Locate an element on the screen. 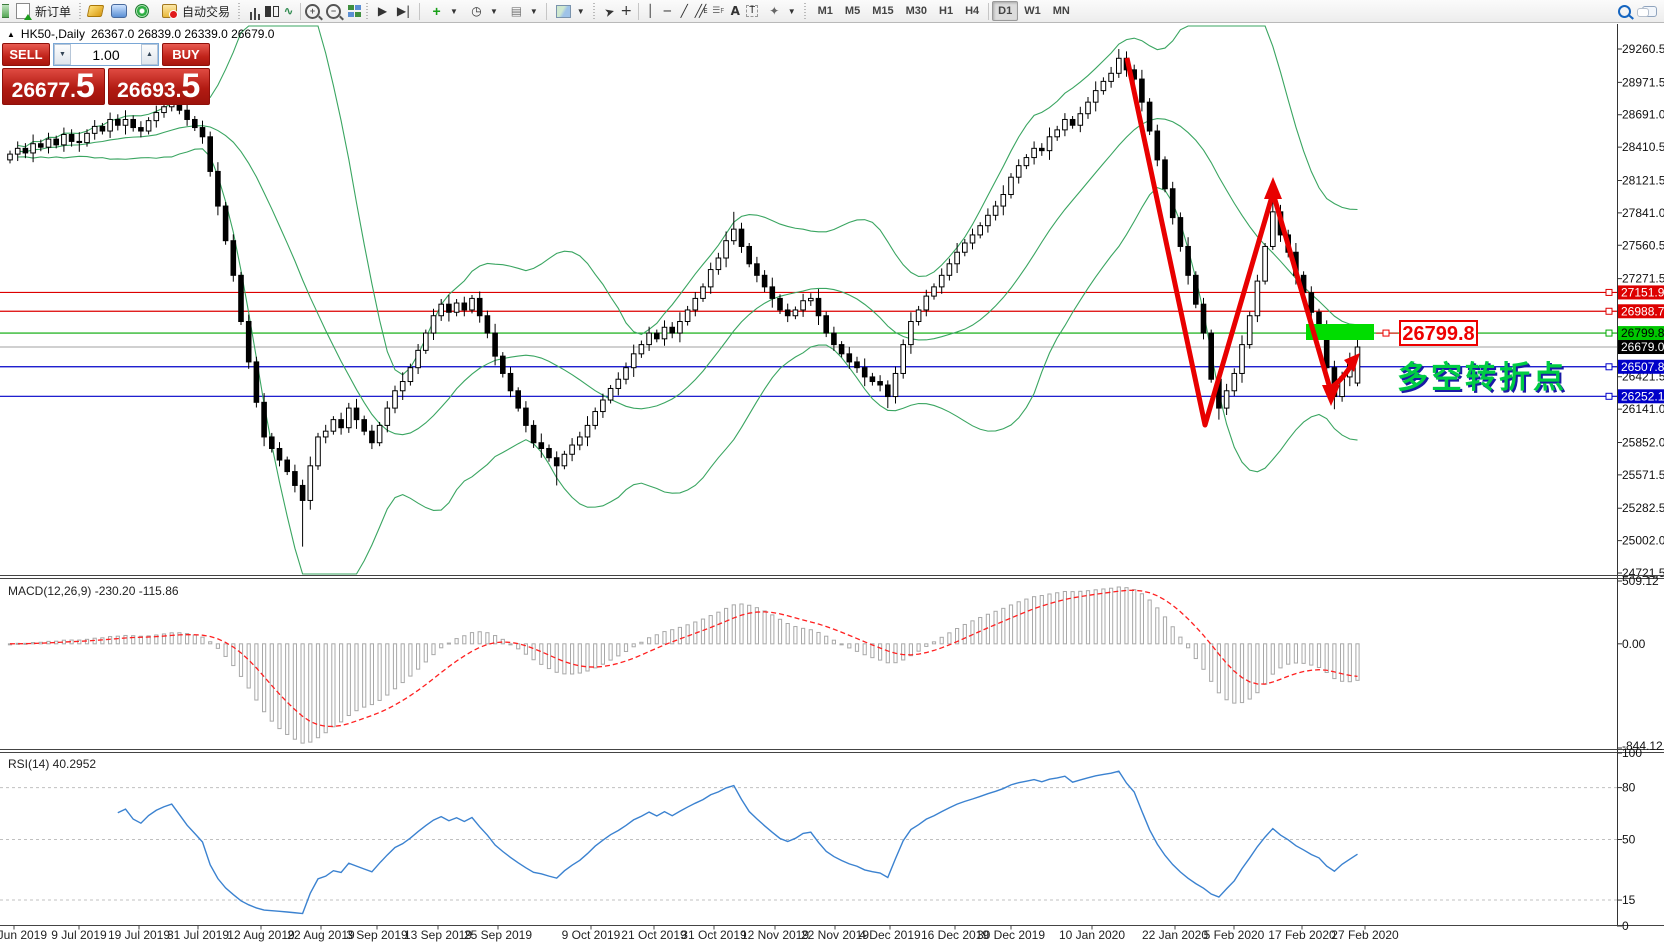 This screenshot has height=945, width=1664. volume-decrease-button: ▼ is located at coordinates (62, 54).